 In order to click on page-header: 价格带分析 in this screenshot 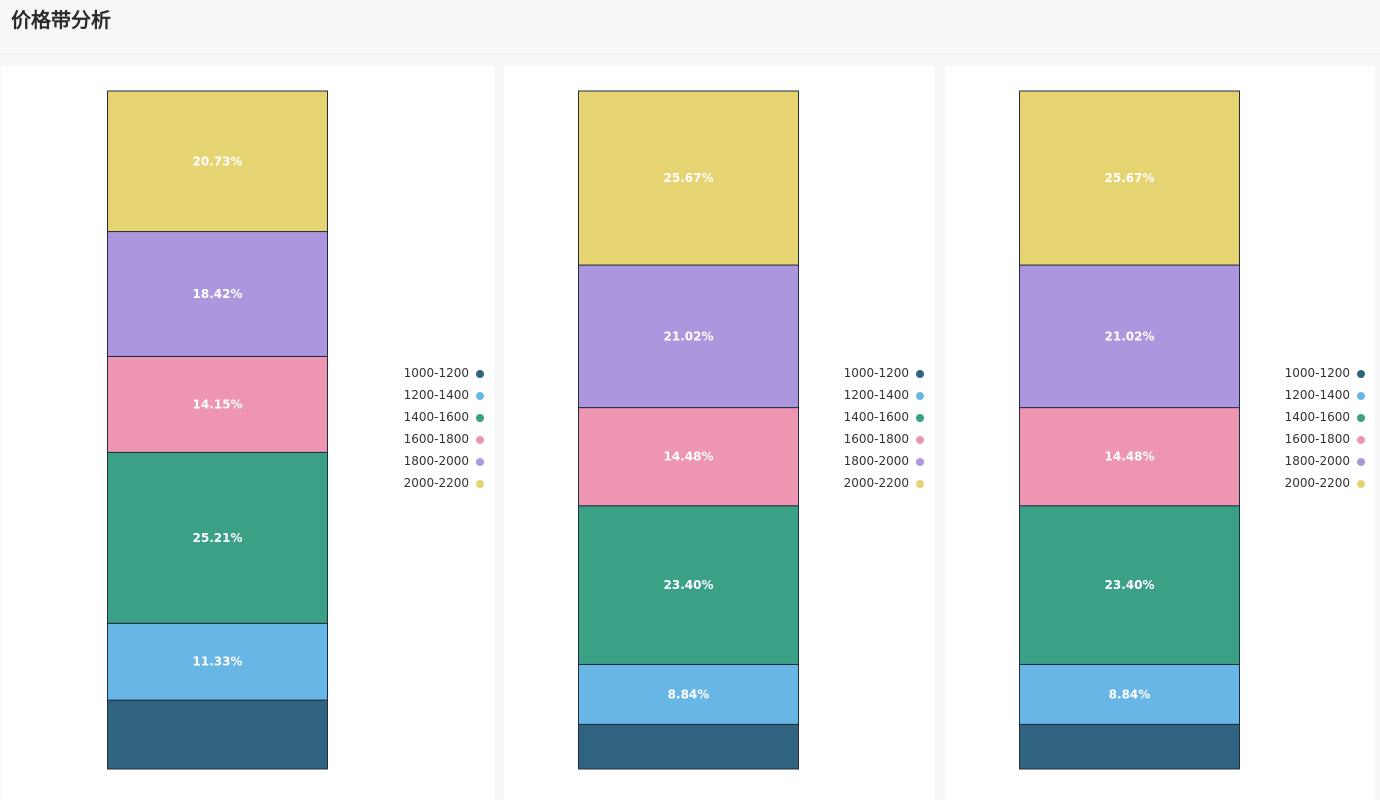, I will do `click(690, 27)`.